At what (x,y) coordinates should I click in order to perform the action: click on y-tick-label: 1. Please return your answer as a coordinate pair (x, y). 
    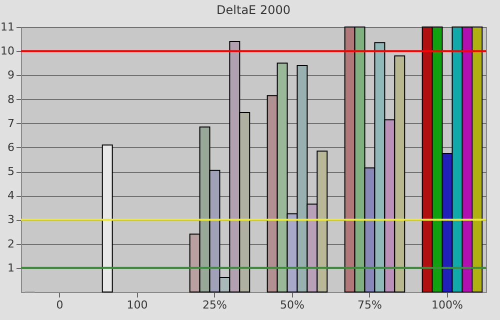
    Looking at the image, I should click on (11, 267).